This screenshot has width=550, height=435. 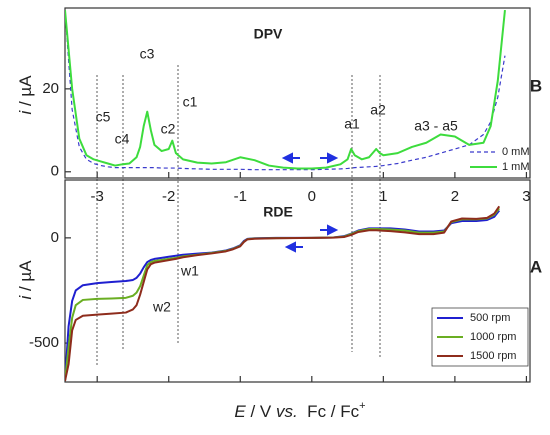 I want to click on x-tick-label: -1, so click(x=240, y=196).